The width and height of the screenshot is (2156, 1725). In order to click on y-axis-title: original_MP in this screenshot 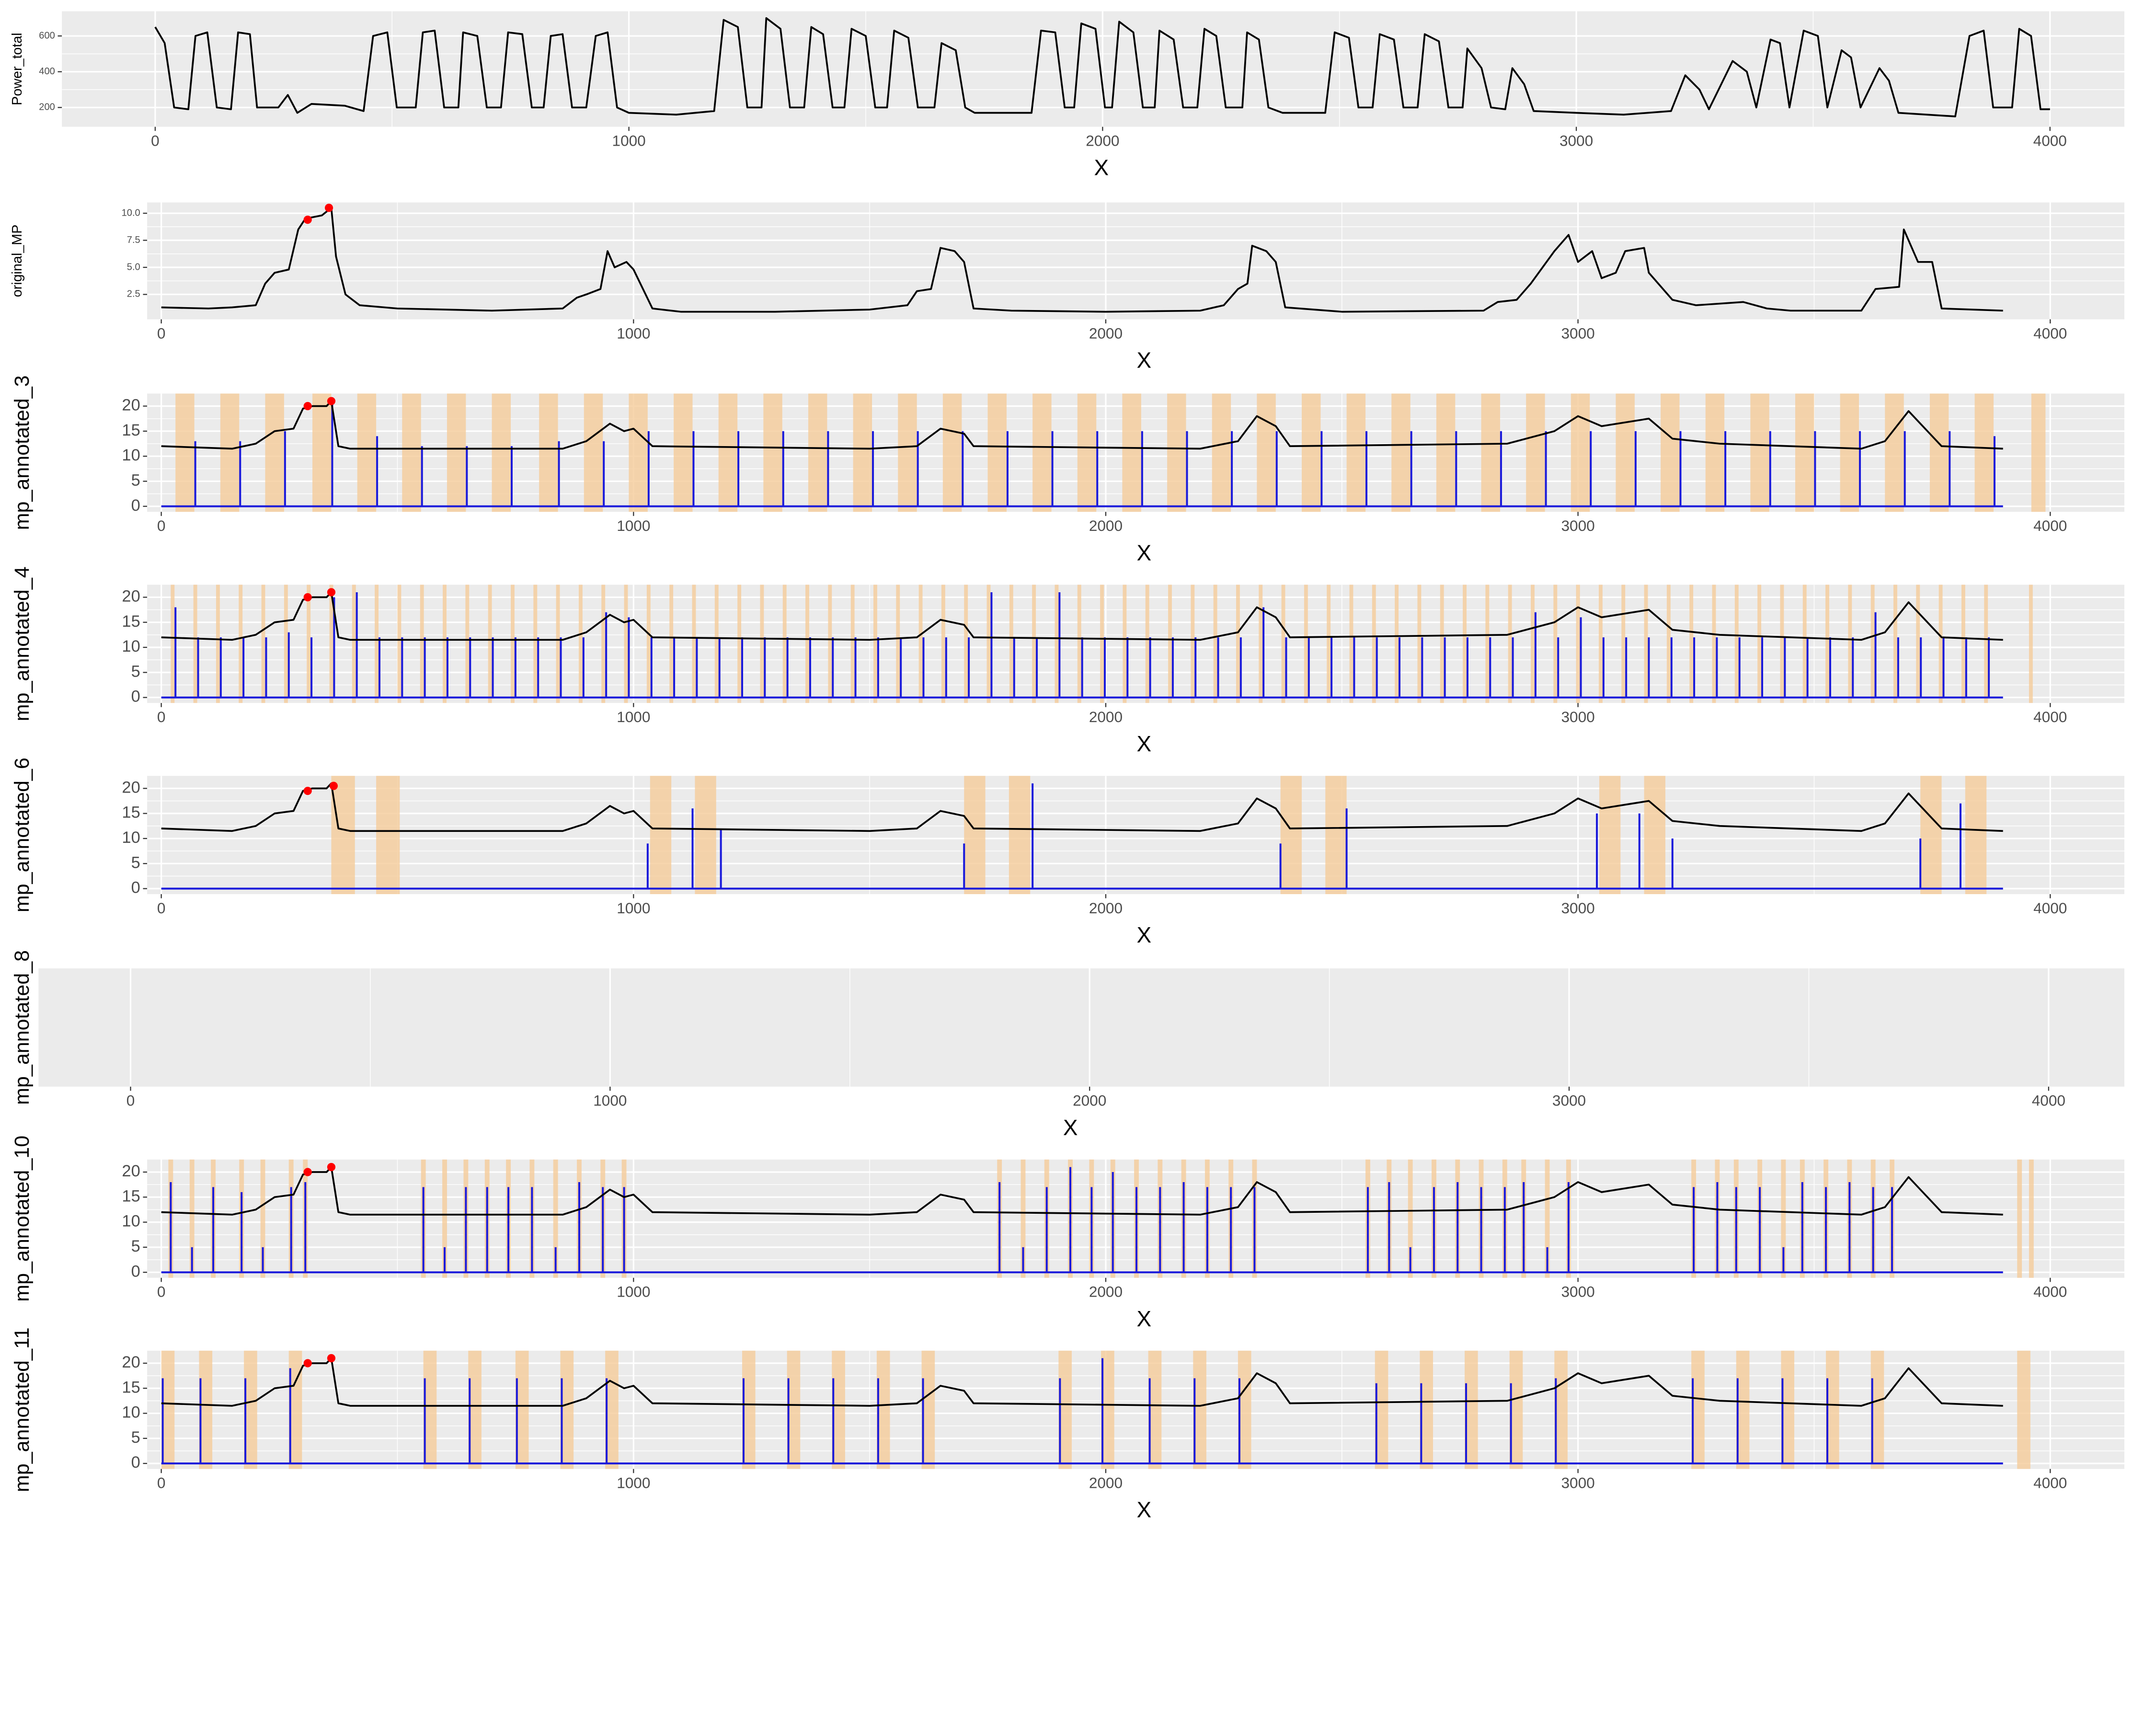, I will do `click(17, 261)`.